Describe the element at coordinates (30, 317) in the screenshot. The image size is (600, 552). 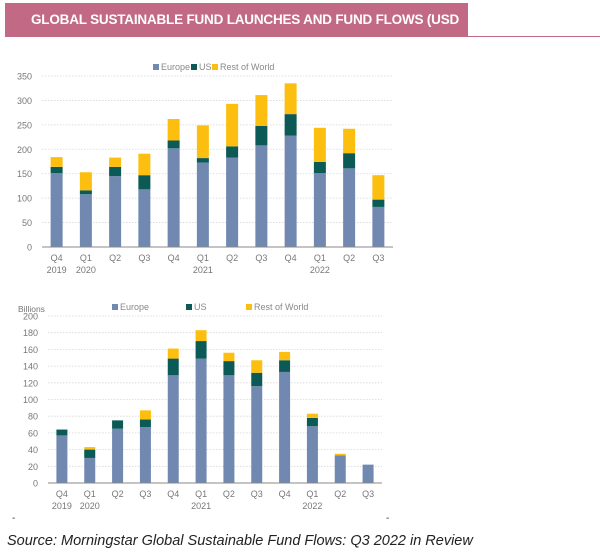
I see `y-tick-label: 200` at that location.